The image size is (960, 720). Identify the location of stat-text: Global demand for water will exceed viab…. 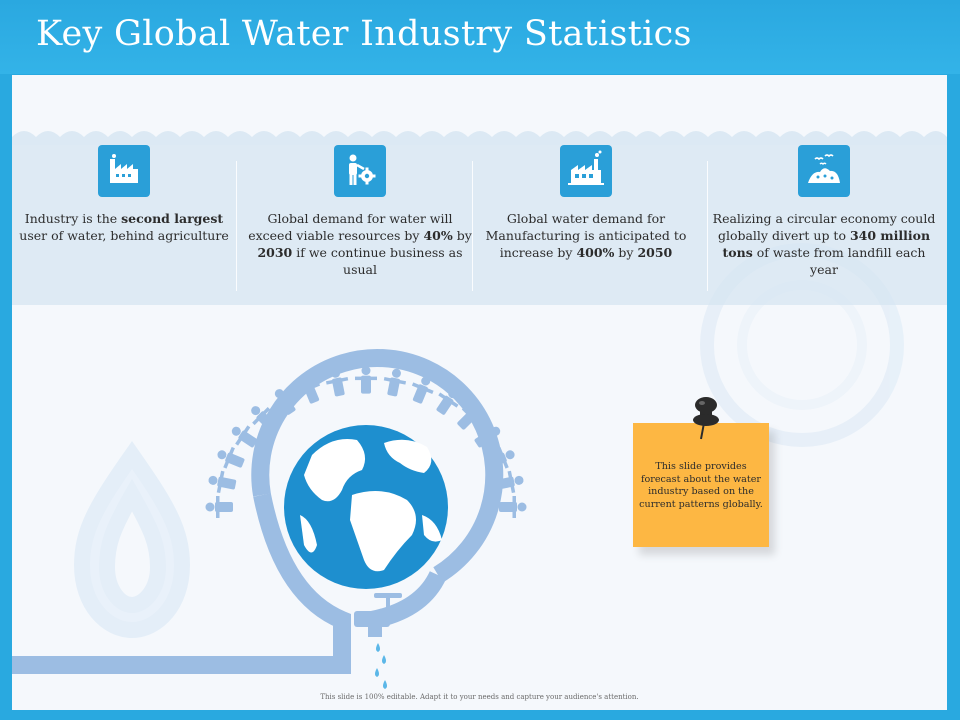
(360, 244).